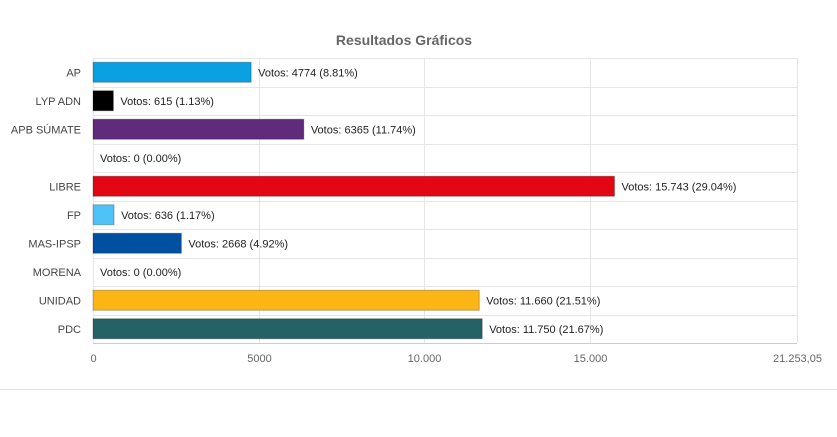  Describe the element at coordinates (46, 129) in the screenshot. I see `category-label: APB SÚMATE` at that location.